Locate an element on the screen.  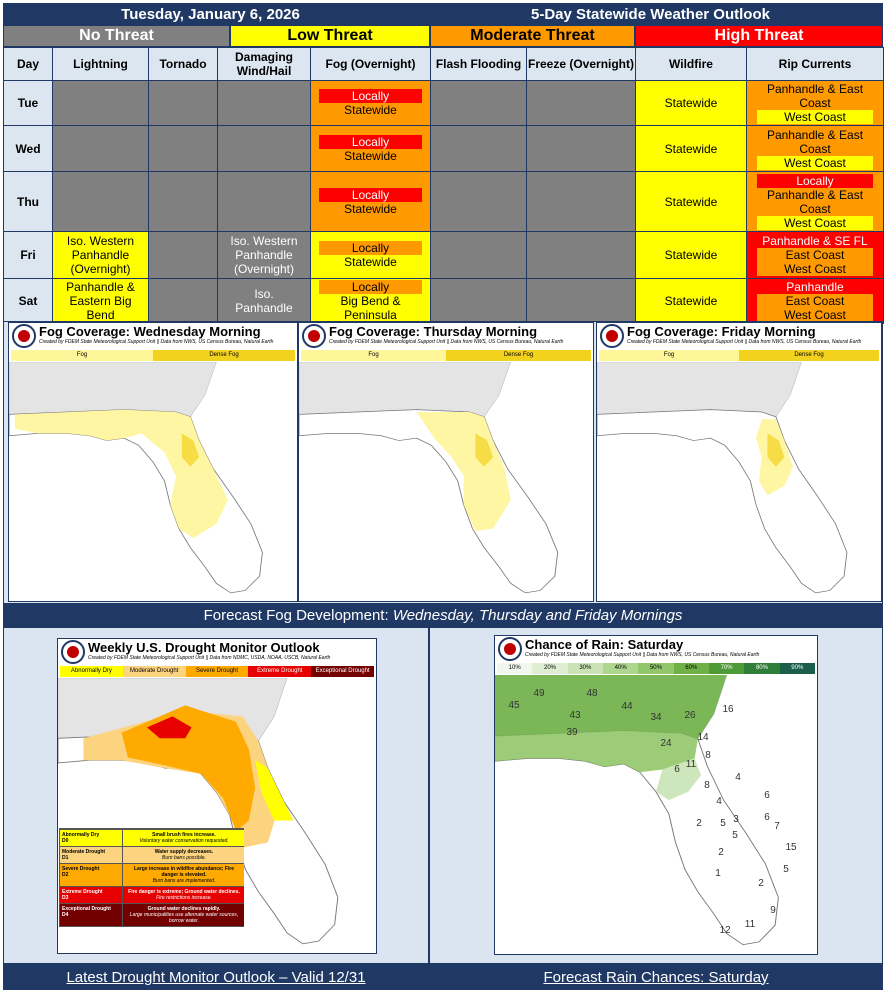
day: Fri is located at coordinates (28, 255).